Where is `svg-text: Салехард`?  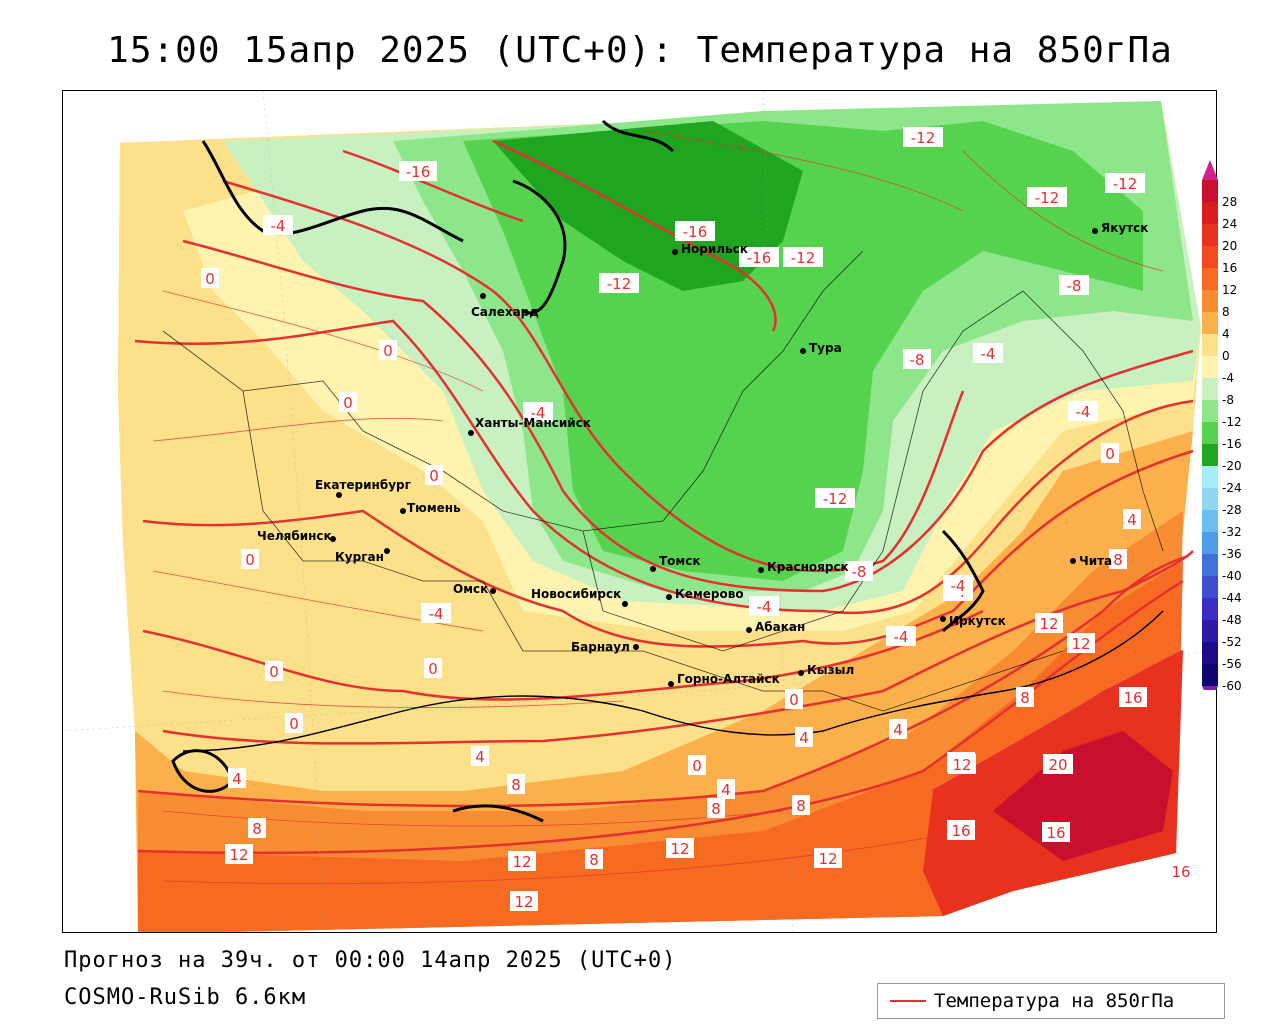 svg-text: Салехард is located at coordinates (505, 312).